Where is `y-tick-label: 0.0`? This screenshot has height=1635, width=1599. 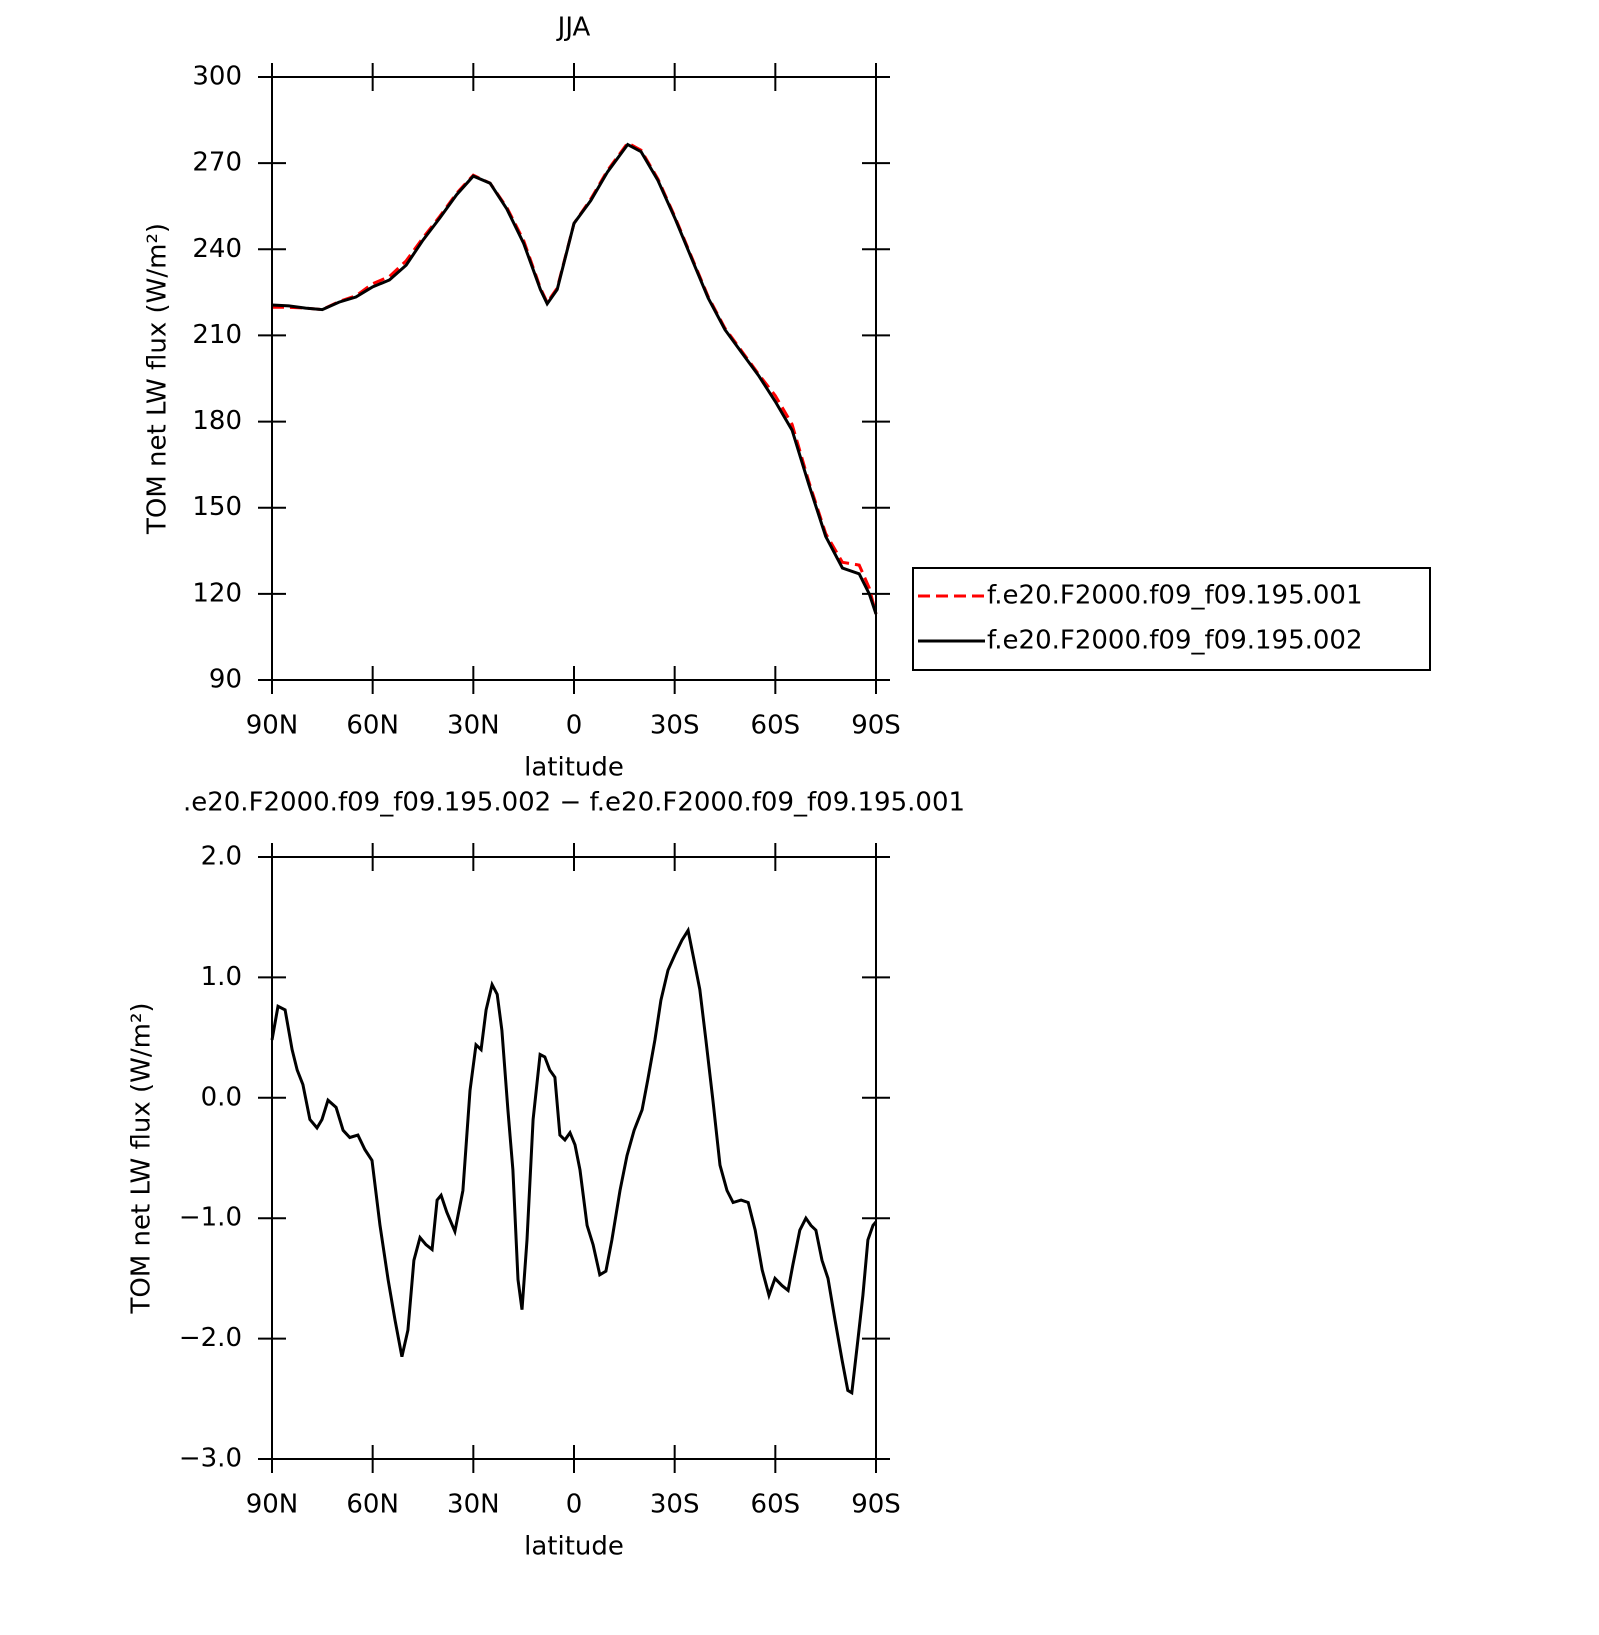
y-tick-label: 0.0 is located at coordinates (221, 1097).